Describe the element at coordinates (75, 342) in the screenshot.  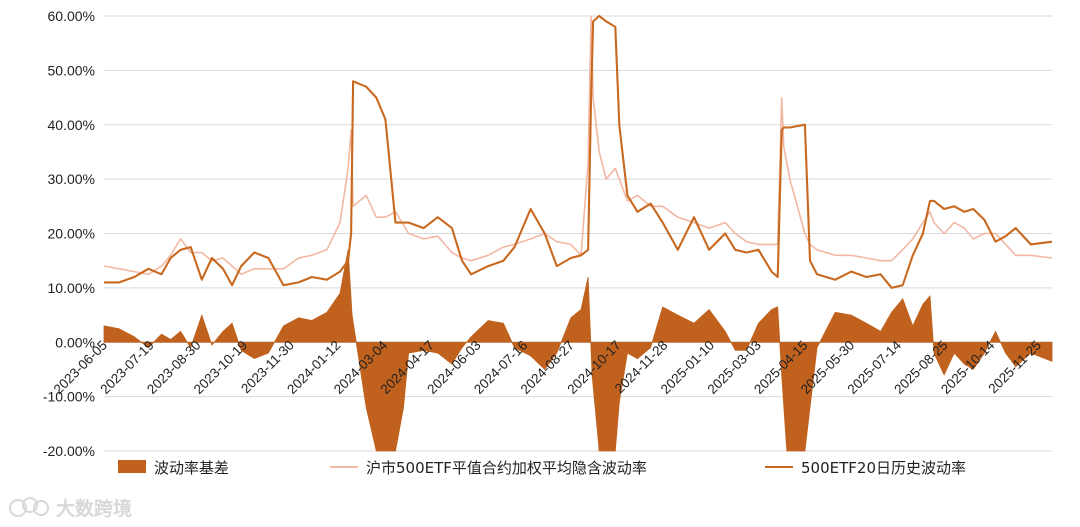
I see `y-tick-label: 0.00%` at that location.